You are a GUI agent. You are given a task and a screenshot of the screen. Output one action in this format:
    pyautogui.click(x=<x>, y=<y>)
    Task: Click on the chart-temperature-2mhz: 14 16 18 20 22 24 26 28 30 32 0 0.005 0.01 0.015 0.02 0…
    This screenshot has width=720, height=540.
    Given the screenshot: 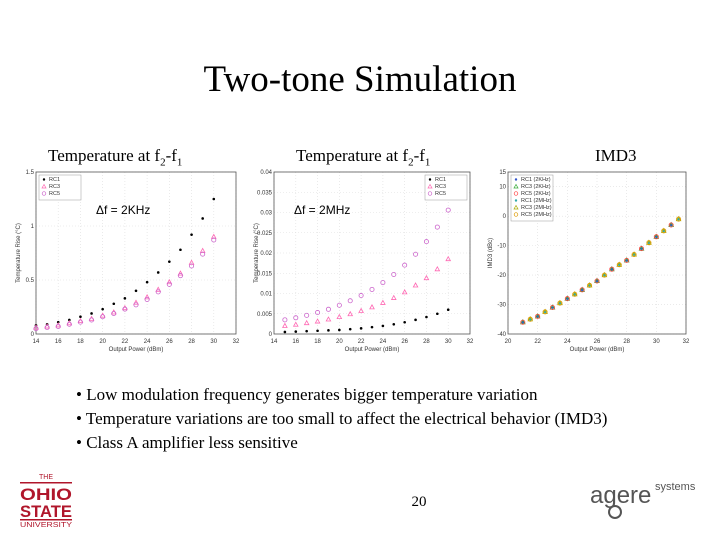 What is the action you would take?
    pyautogui.click(x=364, y=260)
    